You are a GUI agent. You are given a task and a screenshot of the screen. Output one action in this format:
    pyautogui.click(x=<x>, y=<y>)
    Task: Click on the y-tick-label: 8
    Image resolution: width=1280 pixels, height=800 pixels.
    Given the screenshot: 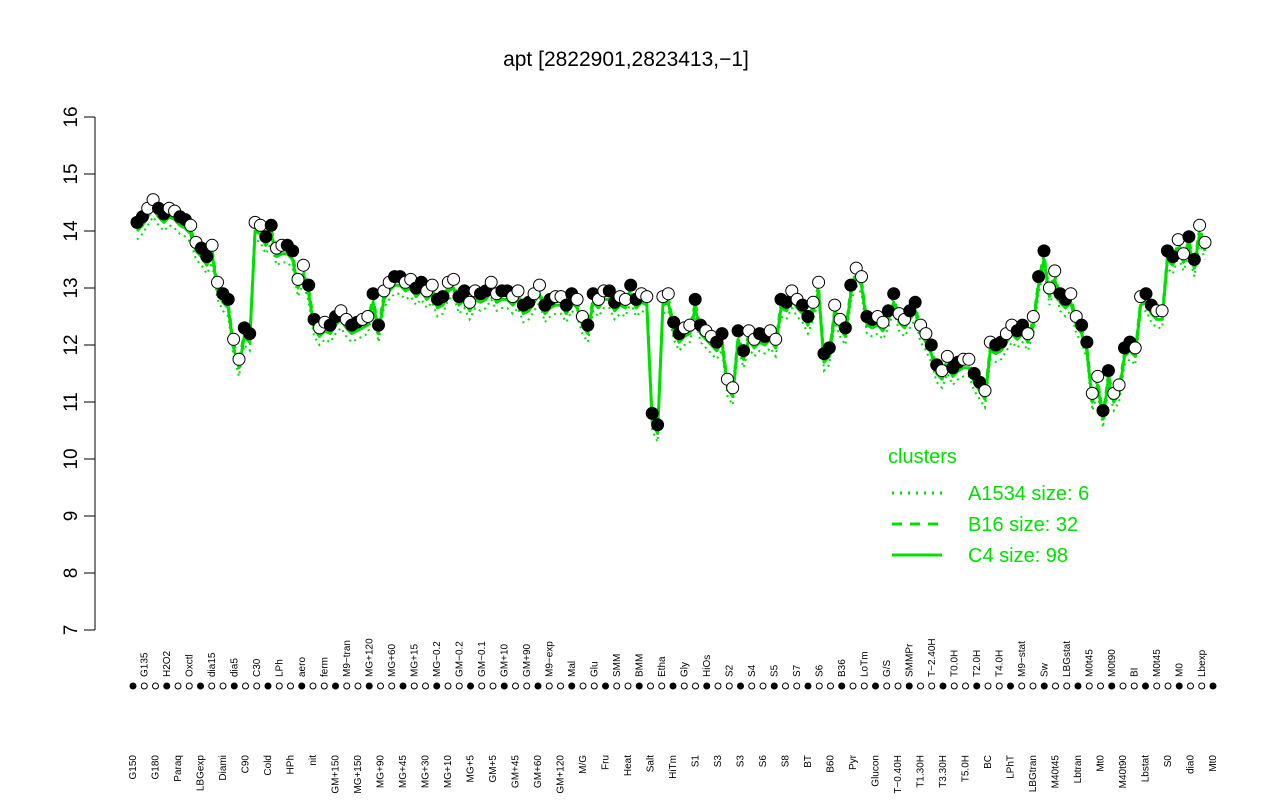 What is the action you would take?
    pyautogui.click(x=71, y=573)
    